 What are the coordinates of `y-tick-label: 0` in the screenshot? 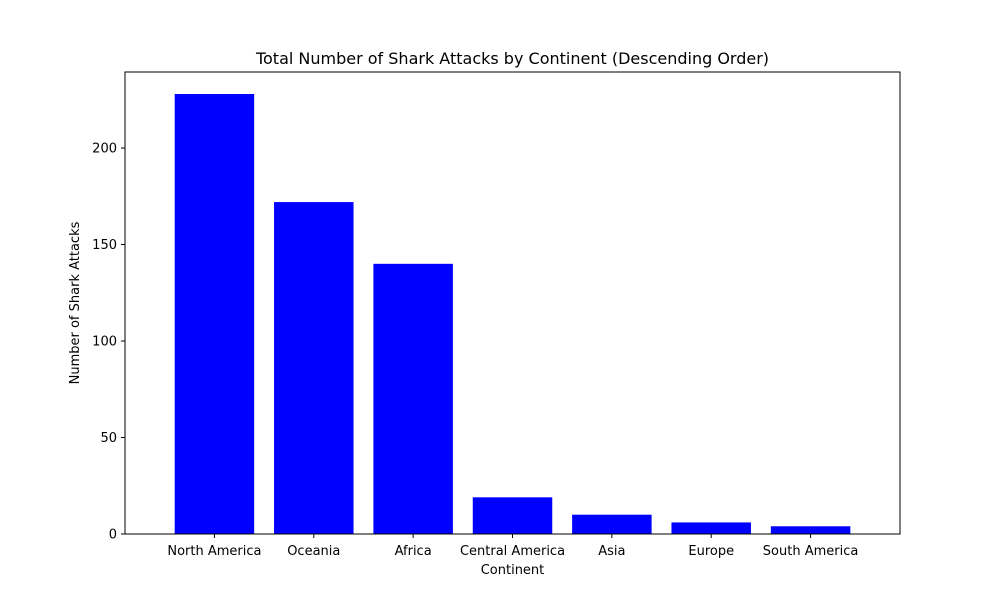 It's located at (113, 535).